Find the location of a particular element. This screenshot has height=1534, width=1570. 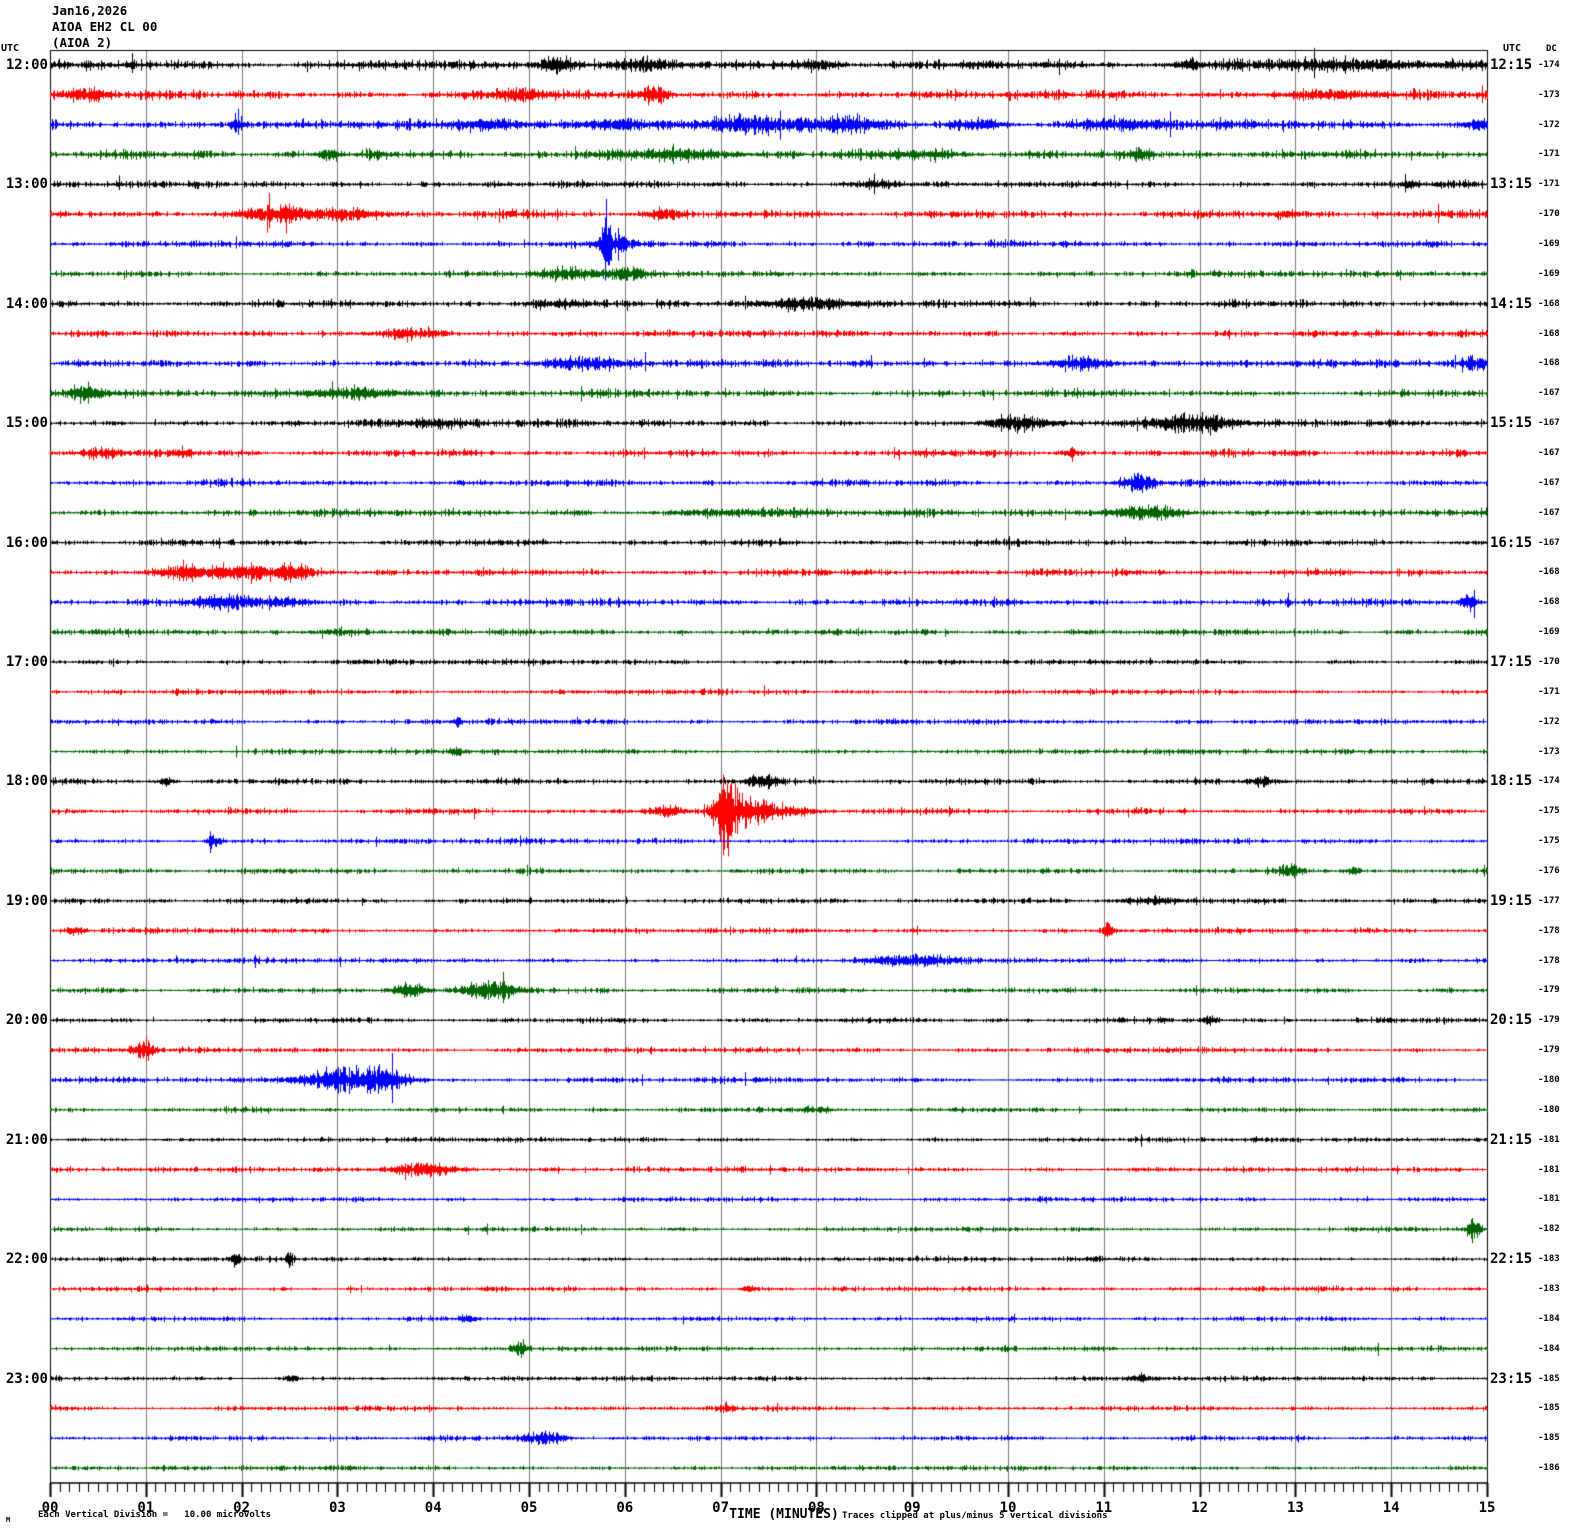

utc-right-label: 12:15 is located at coordinates (1511, 64).